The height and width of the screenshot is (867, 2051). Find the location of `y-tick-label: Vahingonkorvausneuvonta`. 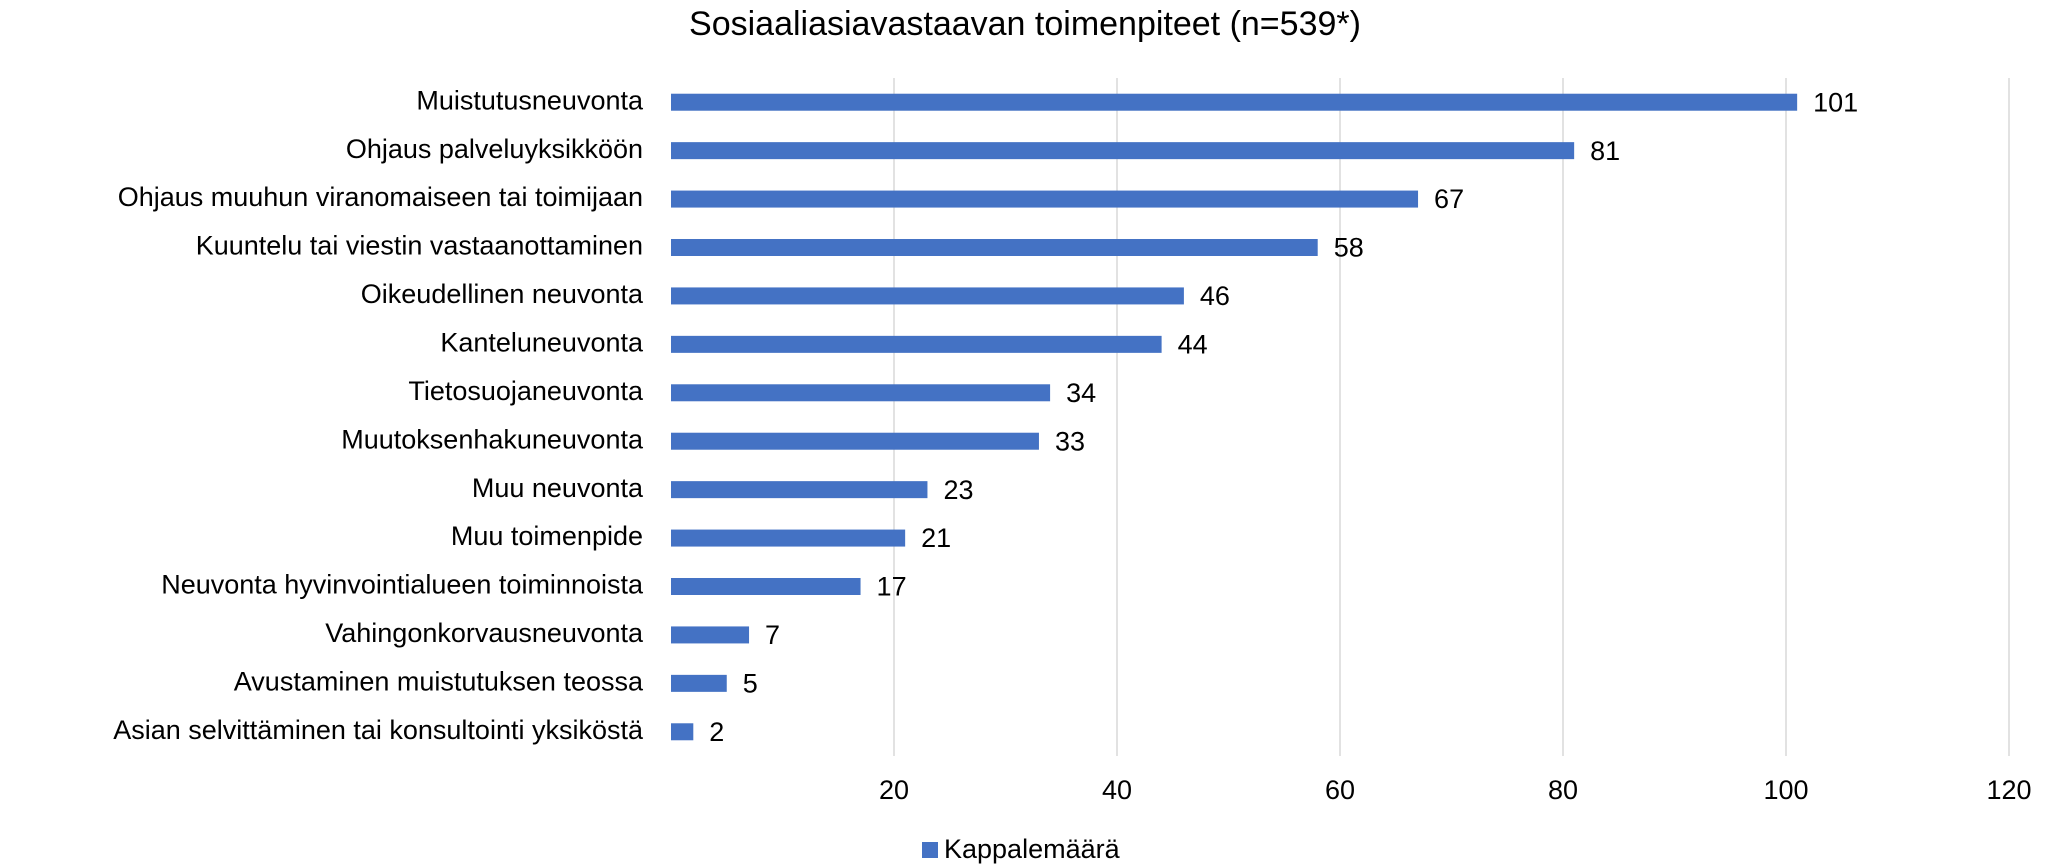

y-tick-label: Vahingonkorvausneuvonta is located at coordinates (484, 633).